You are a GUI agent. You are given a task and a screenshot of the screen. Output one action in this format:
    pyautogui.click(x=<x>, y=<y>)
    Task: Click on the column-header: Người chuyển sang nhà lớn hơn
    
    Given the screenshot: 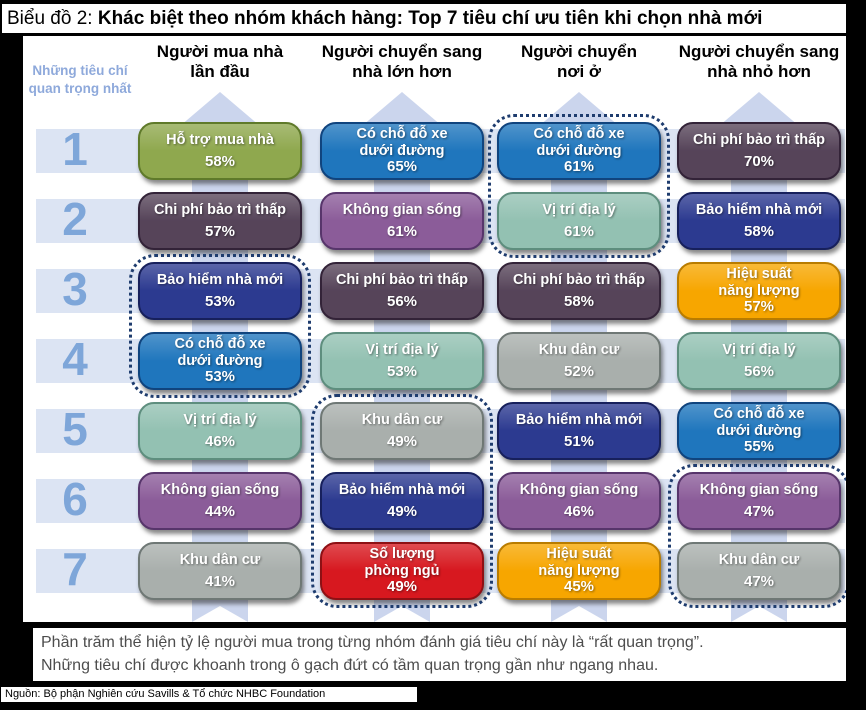 What is the action you would take?
    pyautogui.click(x=402, y=62)
    